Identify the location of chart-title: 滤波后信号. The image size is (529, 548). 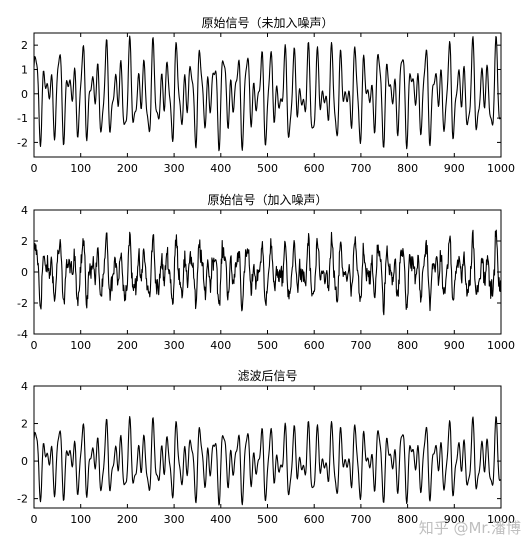
(267, 376).